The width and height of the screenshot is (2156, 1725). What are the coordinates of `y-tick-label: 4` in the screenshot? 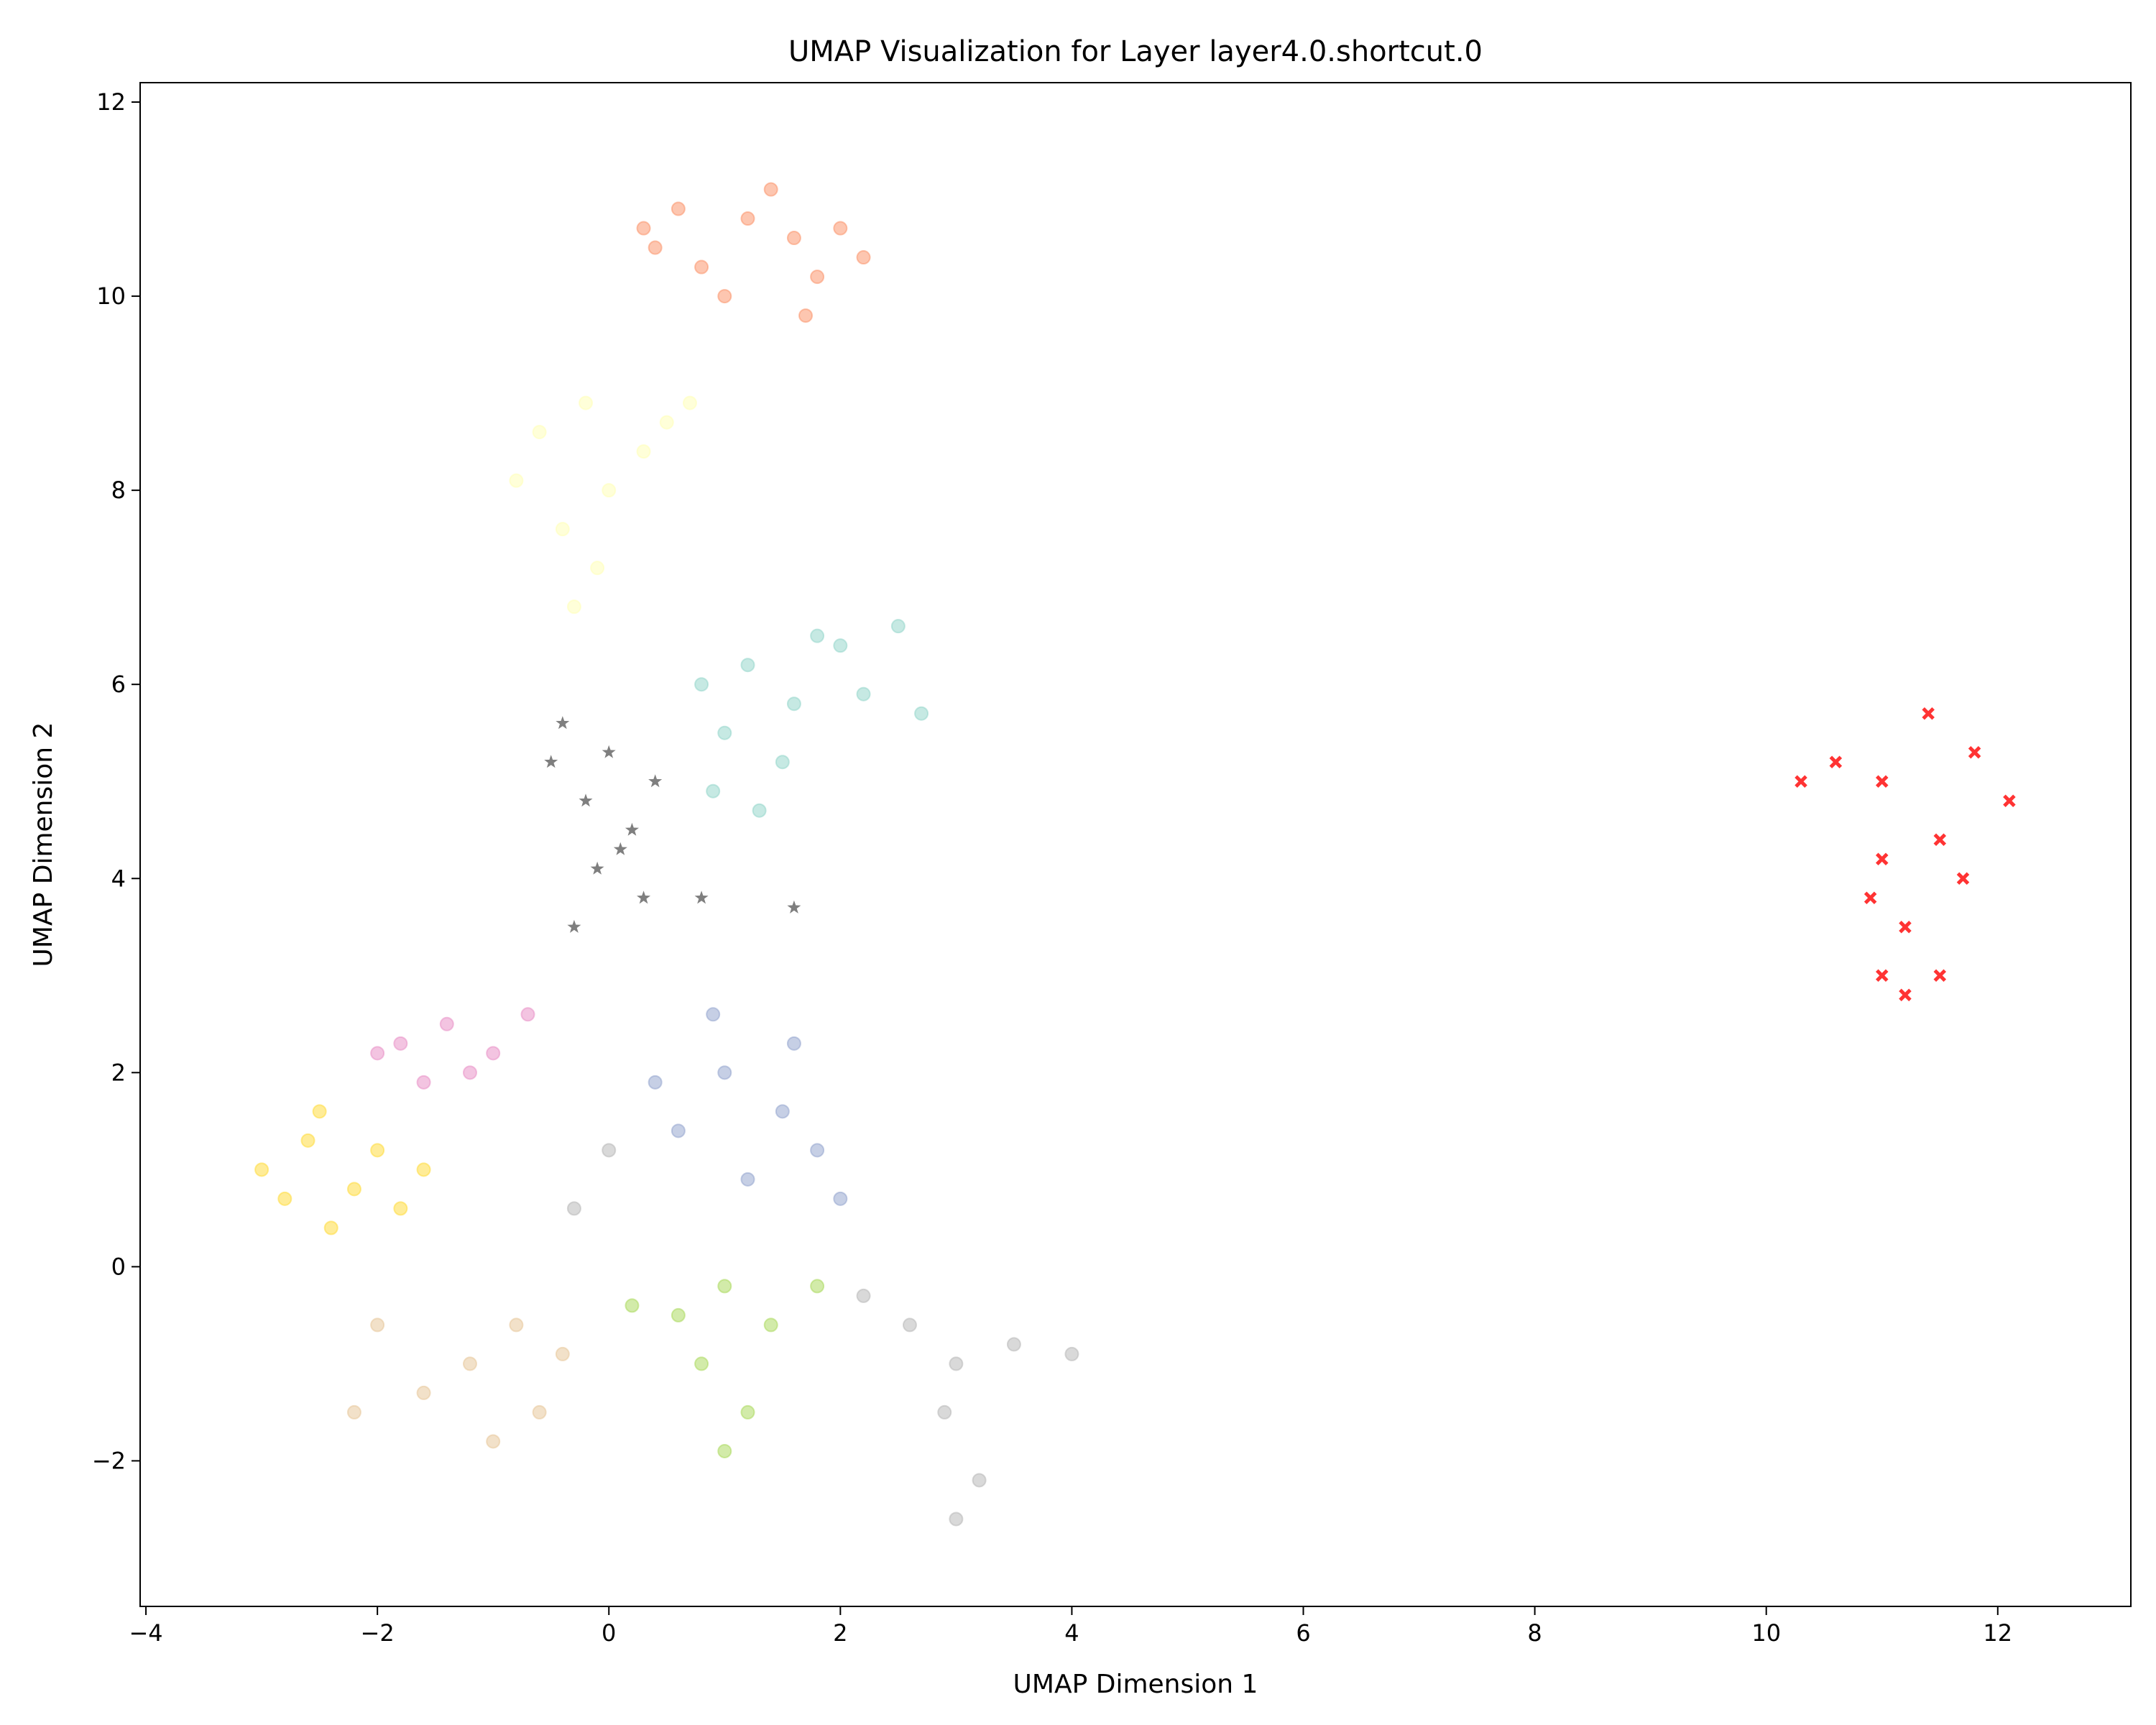 It's located at (118, 878).